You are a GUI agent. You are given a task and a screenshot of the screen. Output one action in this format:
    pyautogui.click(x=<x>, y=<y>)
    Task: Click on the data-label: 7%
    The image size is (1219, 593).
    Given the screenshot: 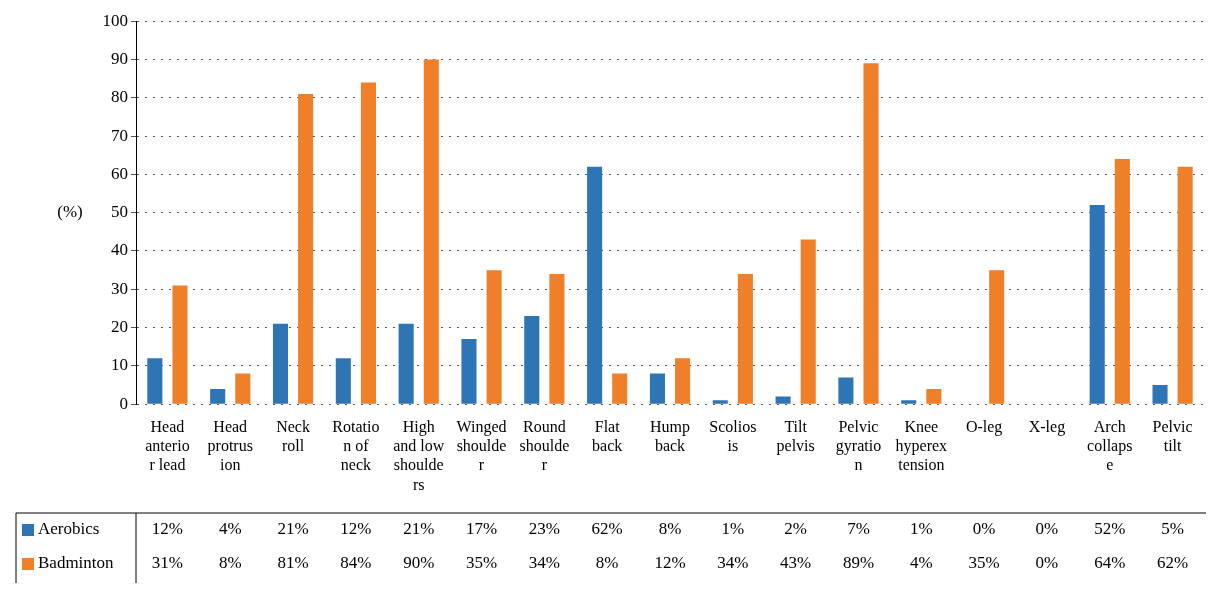 What is the action you would take?
    pyautogui.click(x=858, y=529)
    